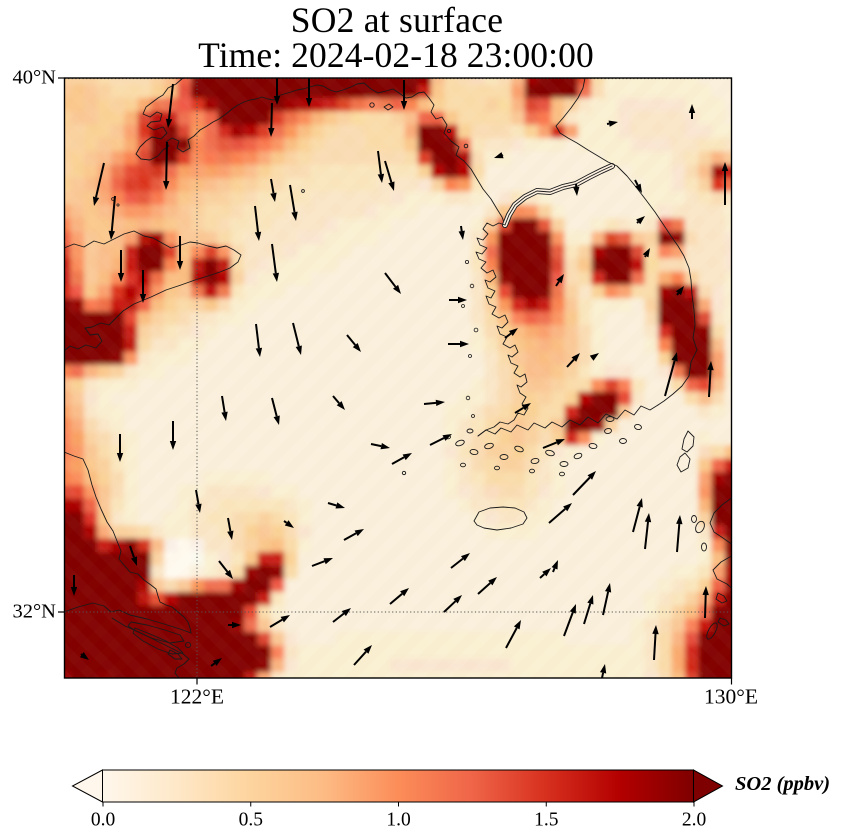  Describe the element at coordinates (103, 820) in the screenshot. I see `svg-text: 0.0` at that location.